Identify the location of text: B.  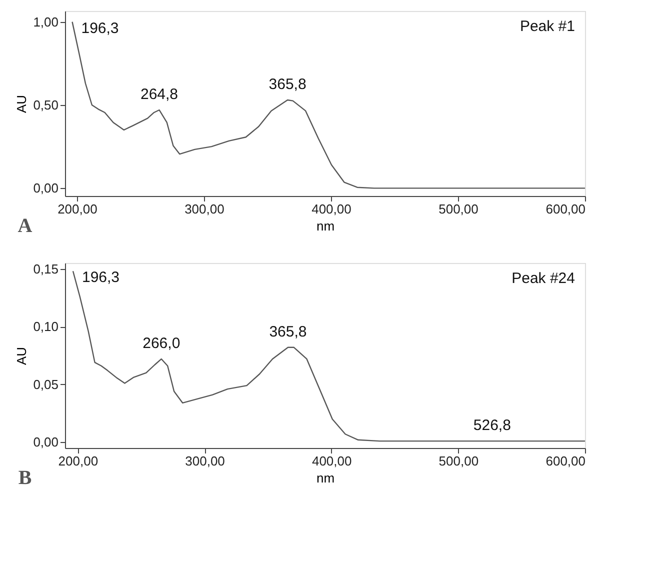
(25, 478).